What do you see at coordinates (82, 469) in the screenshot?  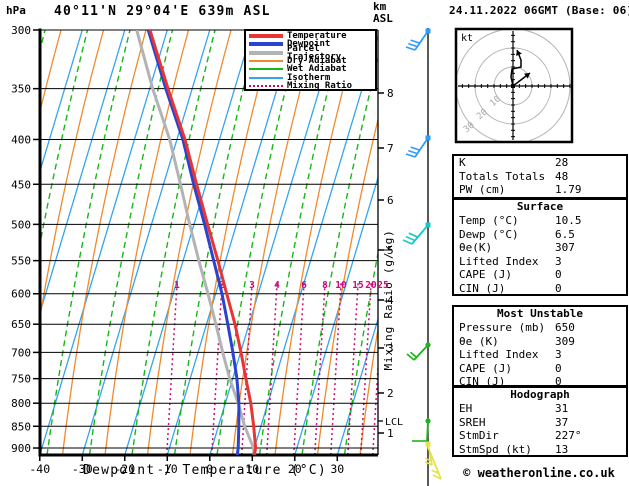 I see `svg-text: -30` at bounding box center [82, 469].